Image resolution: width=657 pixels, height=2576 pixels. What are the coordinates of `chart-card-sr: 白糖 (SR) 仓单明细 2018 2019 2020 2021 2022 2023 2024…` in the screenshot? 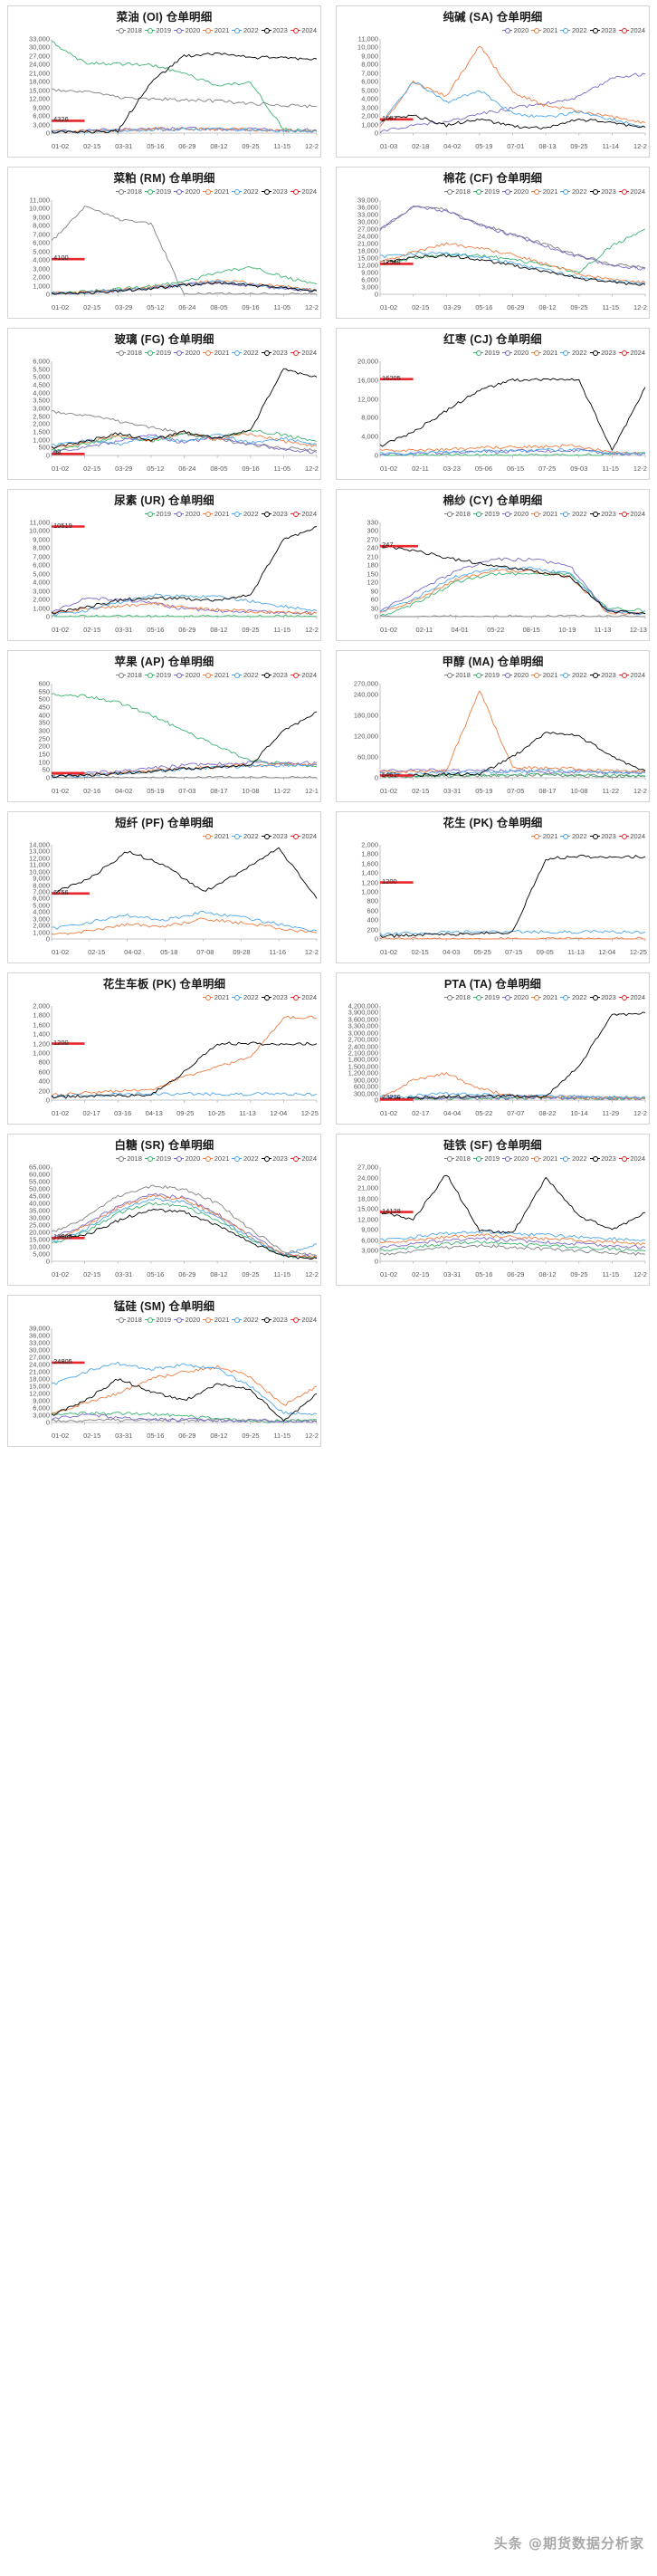 It's located at (164, 1210).